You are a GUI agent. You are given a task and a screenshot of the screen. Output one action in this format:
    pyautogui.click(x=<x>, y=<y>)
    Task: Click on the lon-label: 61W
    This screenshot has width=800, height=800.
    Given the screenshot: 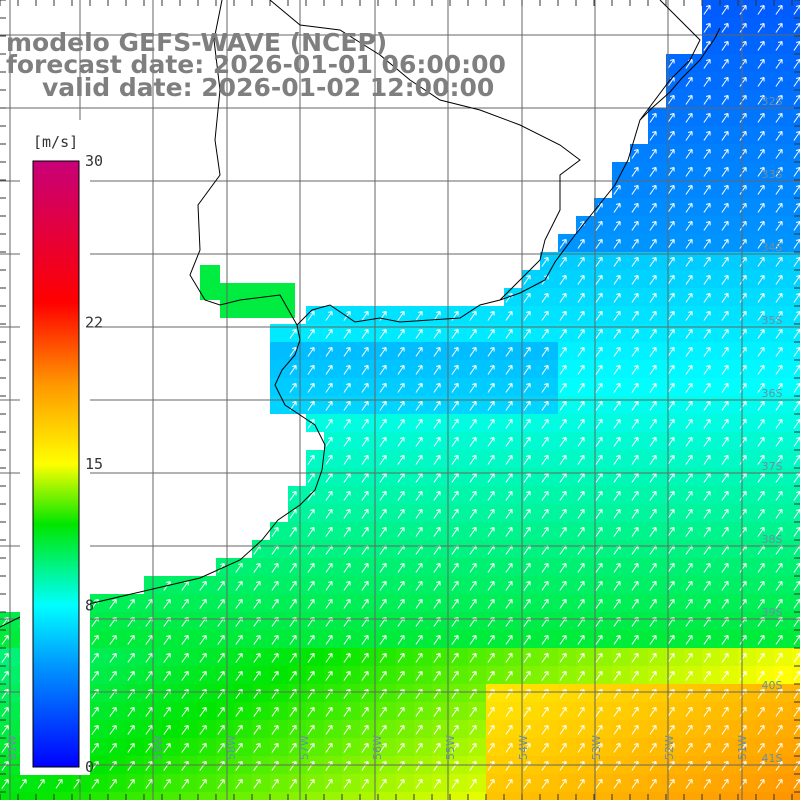 What is the action you would take?
    pyautogui.click(x=12, y=747)
    